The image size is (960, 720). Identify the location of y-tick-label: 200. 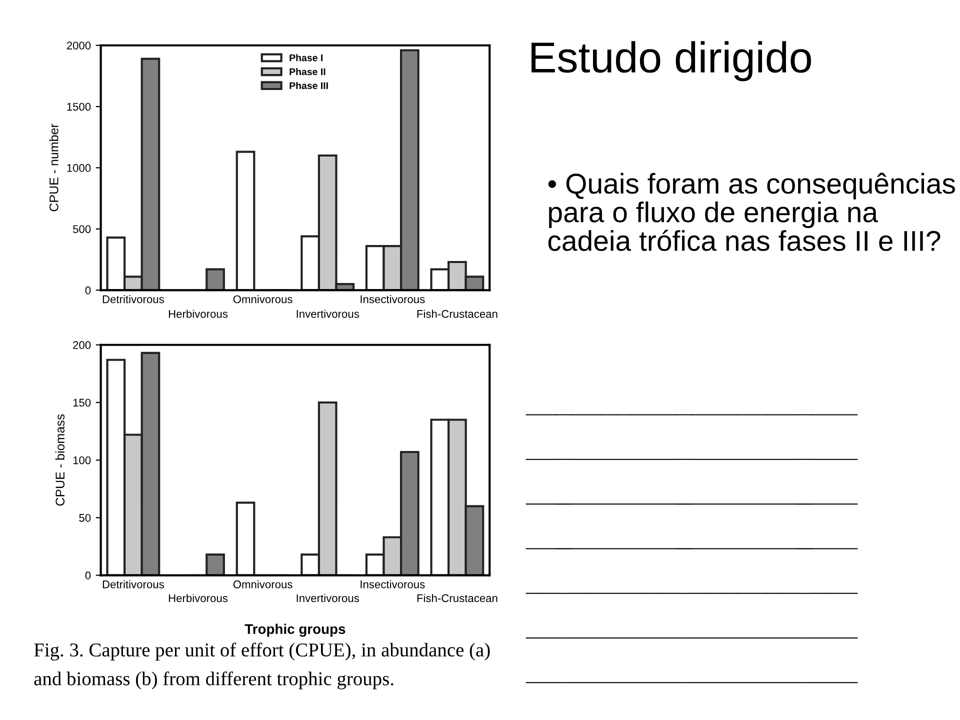
(82, 345).